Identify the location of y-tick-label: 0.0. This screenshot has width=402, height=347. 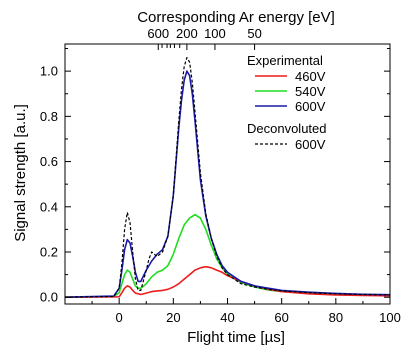
(49, 297).